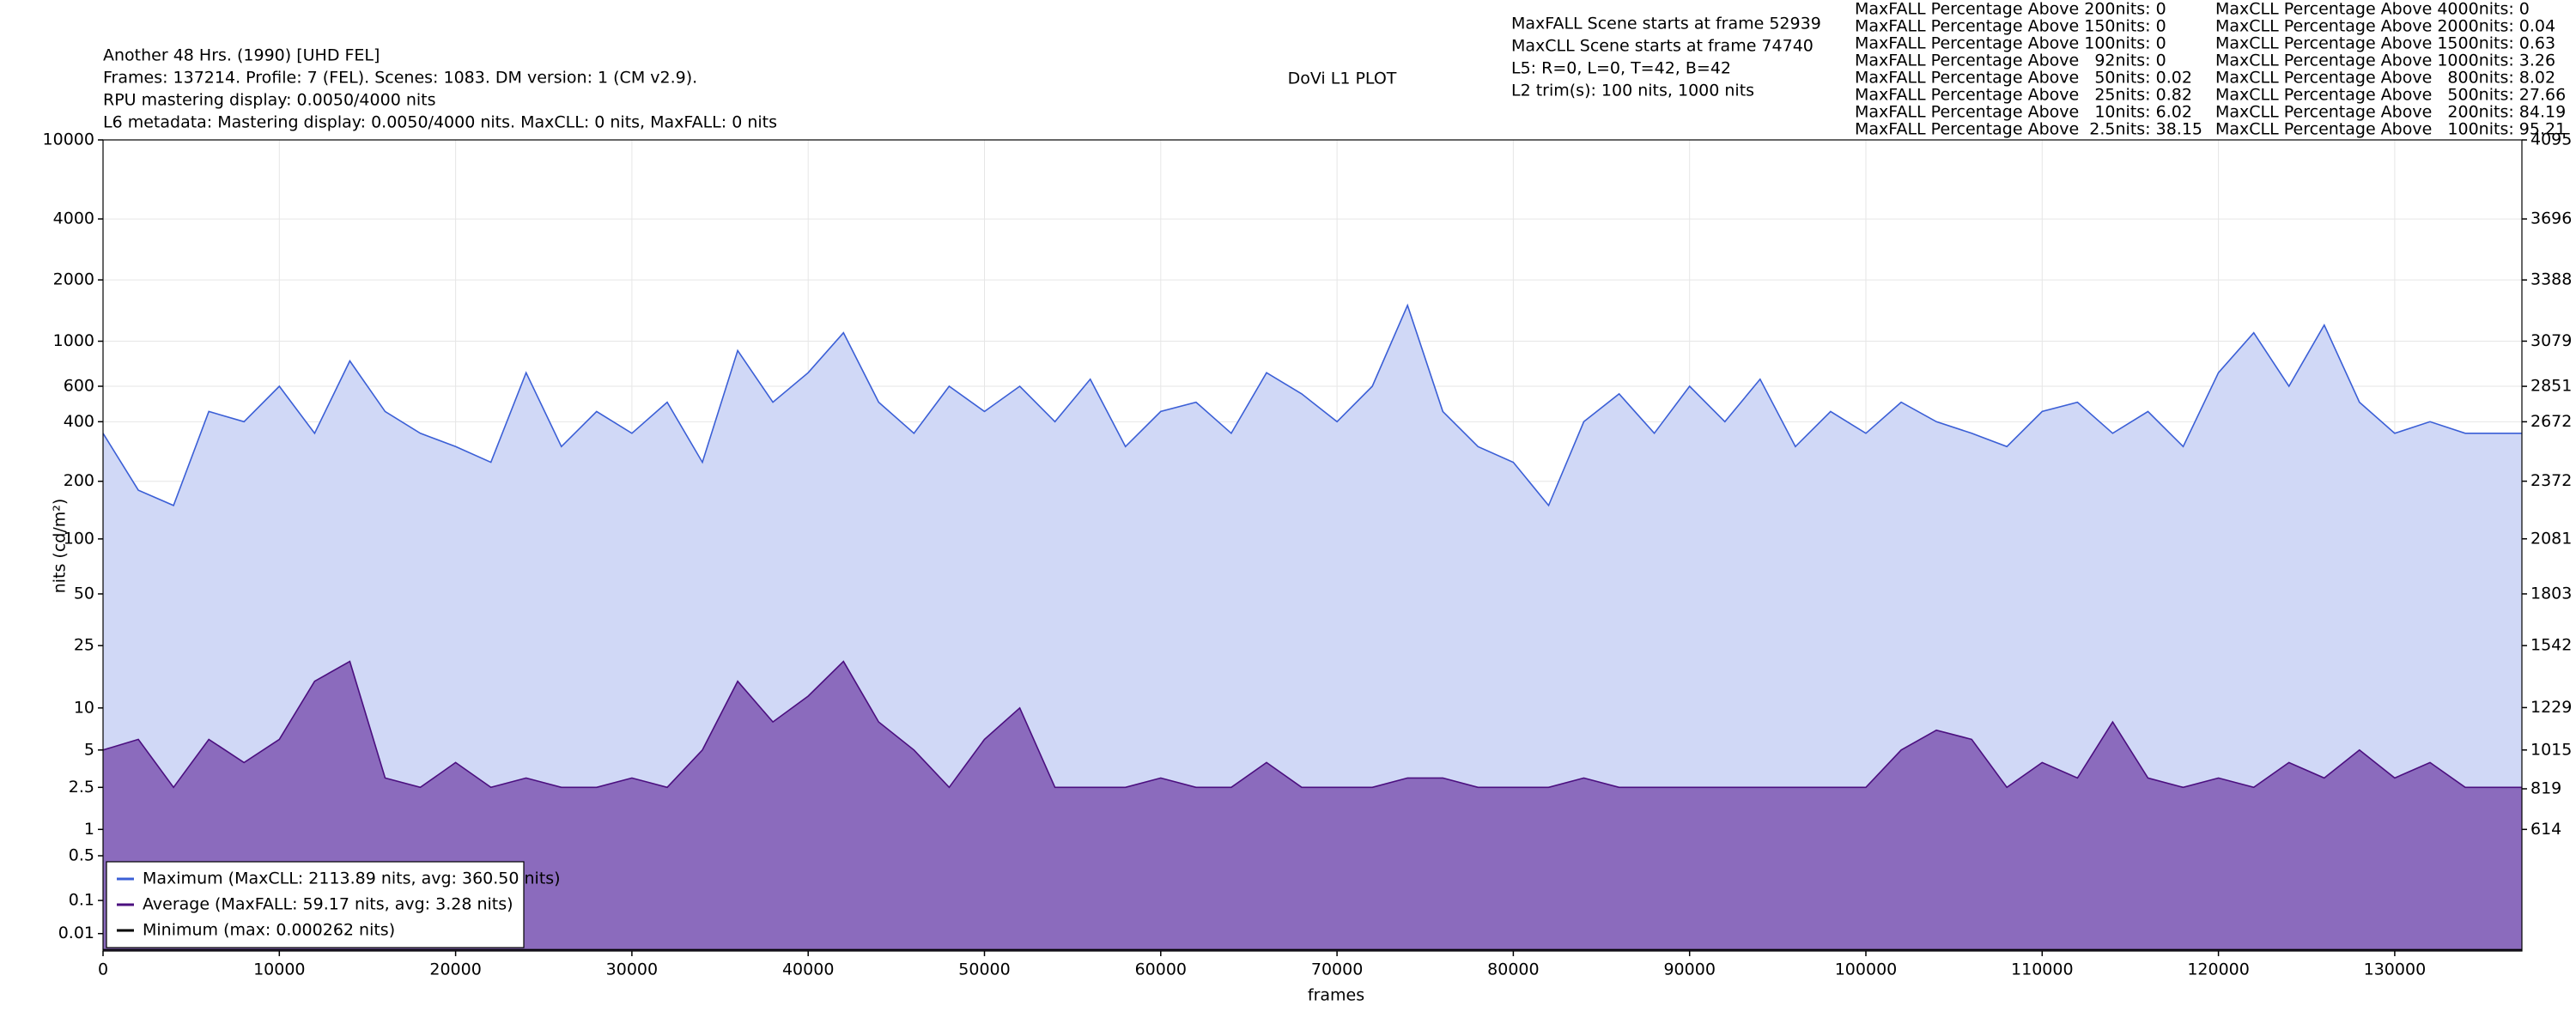 This screenshot has width=2576, height=1030. Describe the element at coordinates (2551, 218) in the screenshot. I see `y2-tick-label: 3696` at that location.